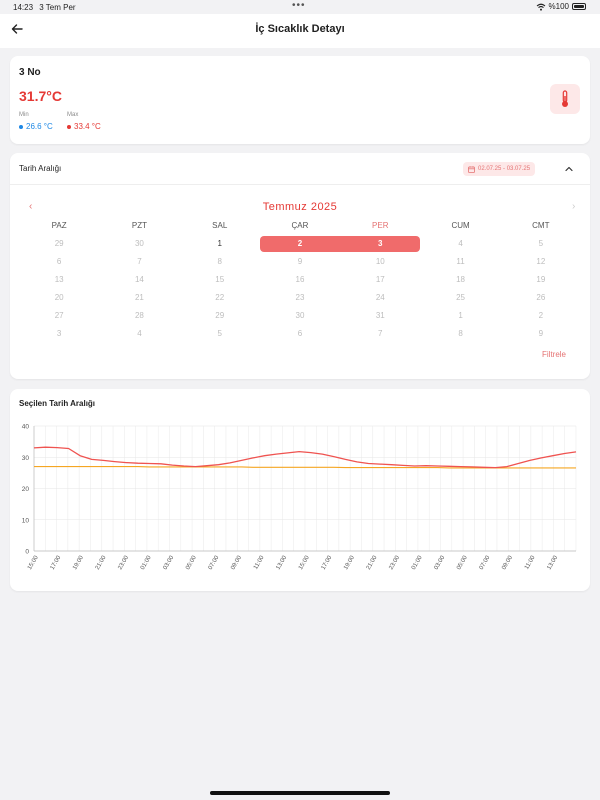  What do you see at coordinates (146, 562) in the screenshot?
I see `x-tick-label: 01:00` at bounding box center [146, 562].